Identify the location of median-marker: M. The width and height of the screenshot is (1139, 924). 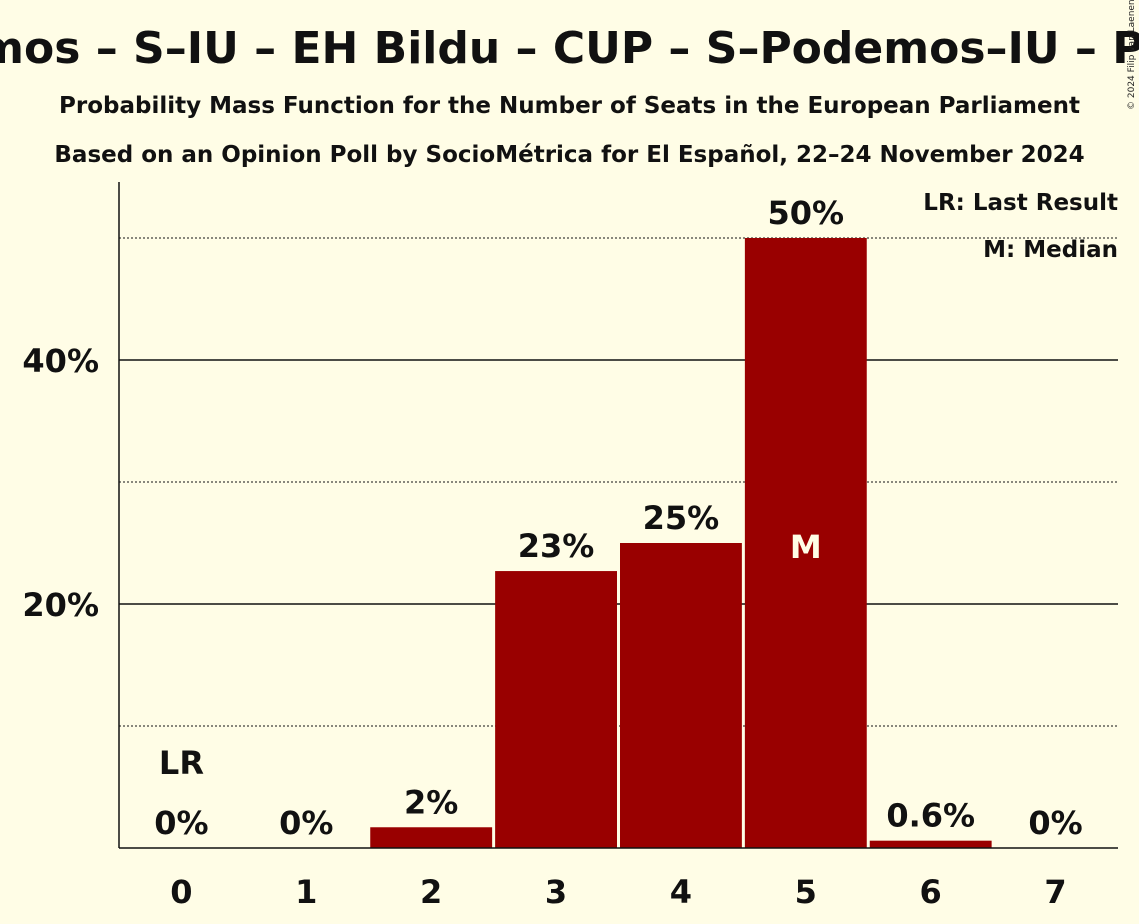
(806, 547).